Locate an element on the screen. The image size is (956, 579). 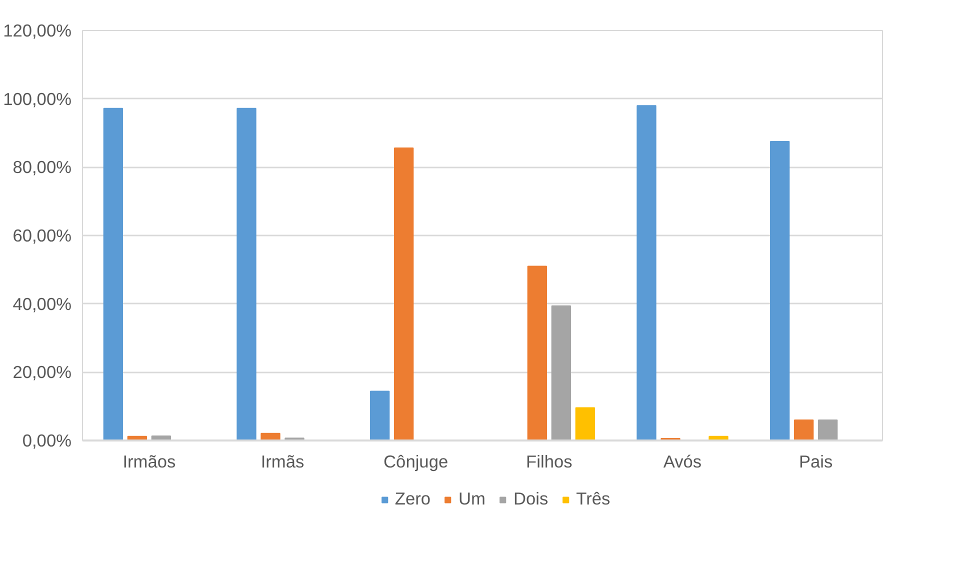
x-tick-label: Cônjuge is located at coordinates (416, 462).